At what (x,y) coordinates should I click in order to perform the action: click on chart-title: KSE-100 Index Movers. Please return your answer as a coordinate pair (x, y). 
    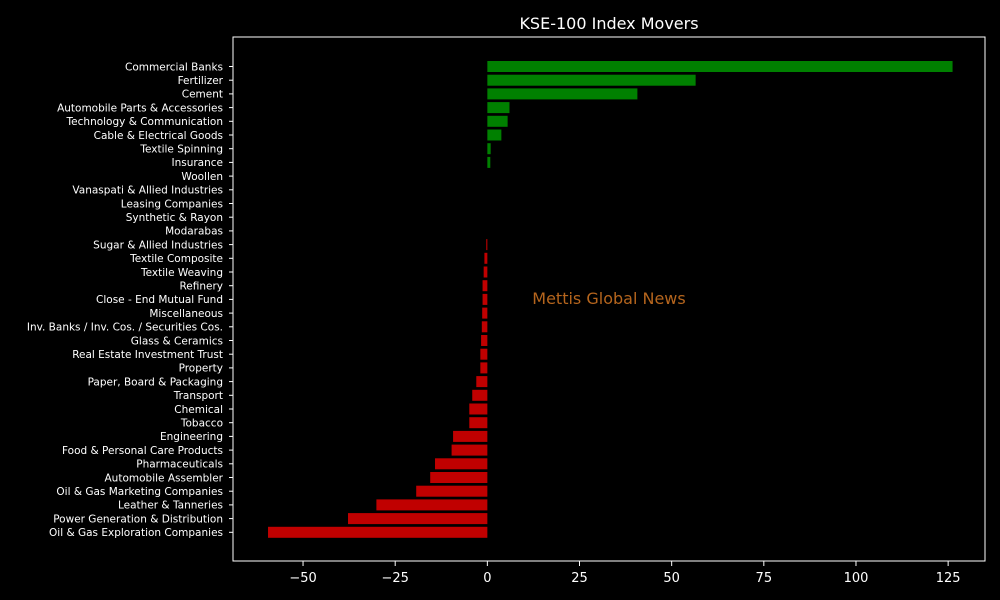
    Looking at the image, I should click on (608, 23).